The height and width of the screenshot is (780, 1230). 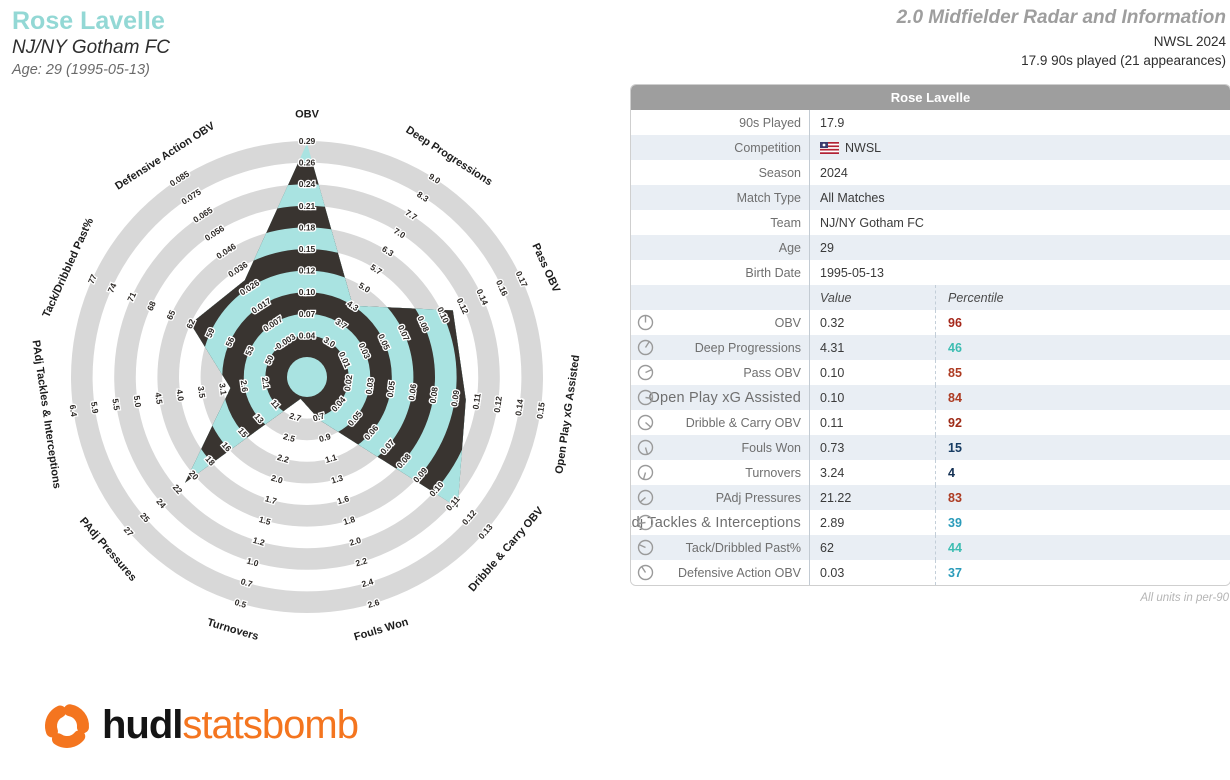 What do you see at coordinates (95, 407) in the screenshot?
I see `radar-tick-label: 5.9` at bounding box center [95, 407].